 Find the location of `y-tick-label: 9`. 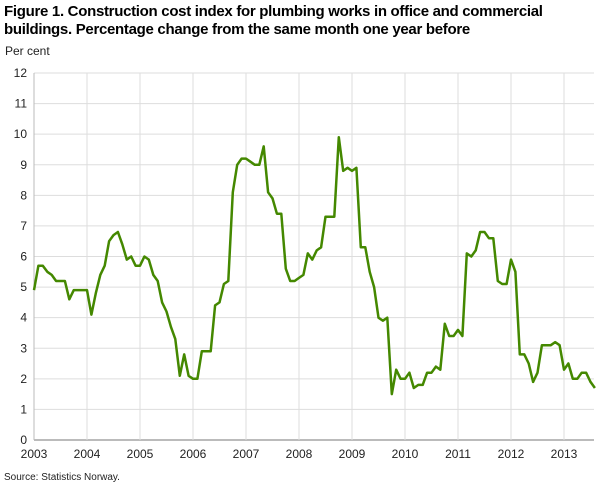

y-tick-label: 9 is located at coordinates (23, 165).